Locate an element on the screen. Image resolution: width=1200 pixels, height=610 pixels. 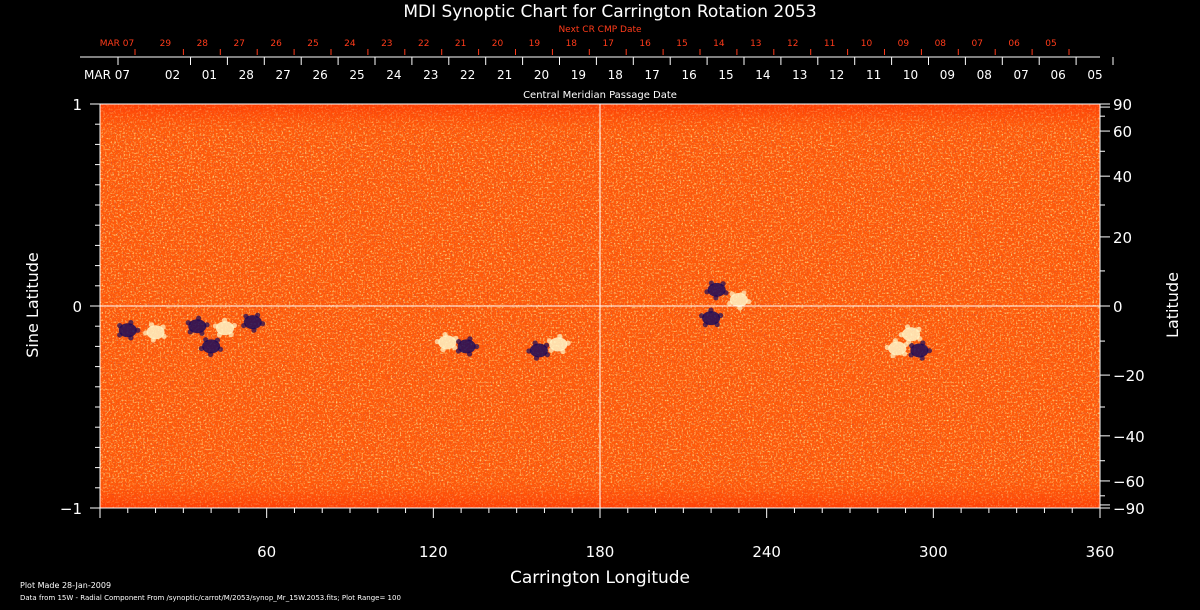
y-right-tick-label: 0 is located at coordinates (1118, 307).